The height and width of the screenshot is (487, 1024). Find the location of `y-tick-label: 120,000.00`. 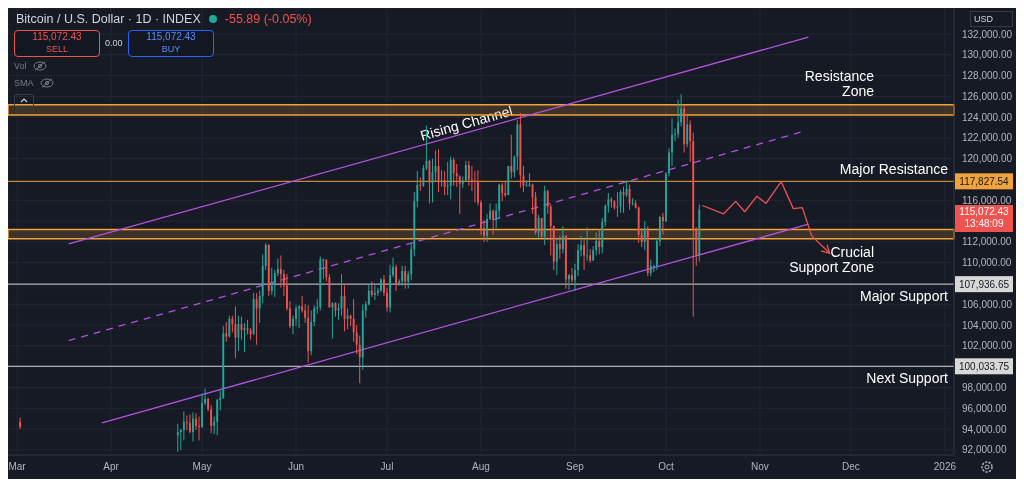

y-tick-label: 120,000.00 is located at coordinates (987, 159).